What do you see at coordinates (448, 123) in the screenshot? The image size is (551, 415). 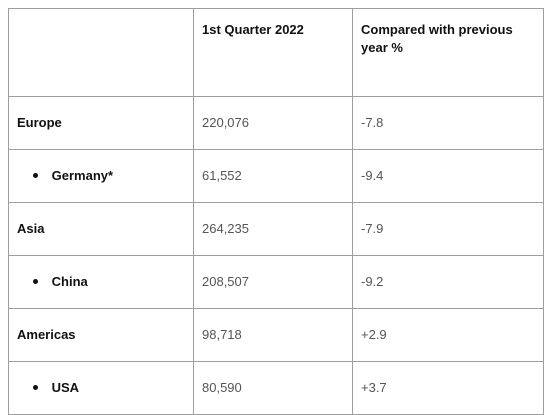 I see `change-value: -7.8` at bounding box center [448, 123].